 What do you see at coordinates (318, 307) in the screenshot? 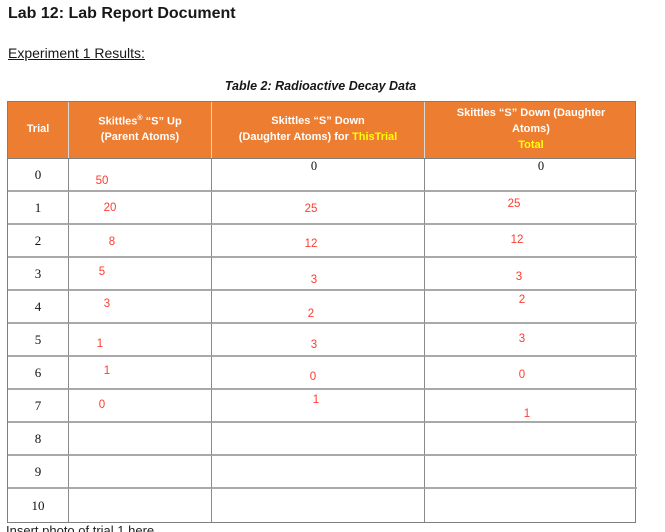
I see `cell-down_trial: 2` at bounding box center [318, 307].